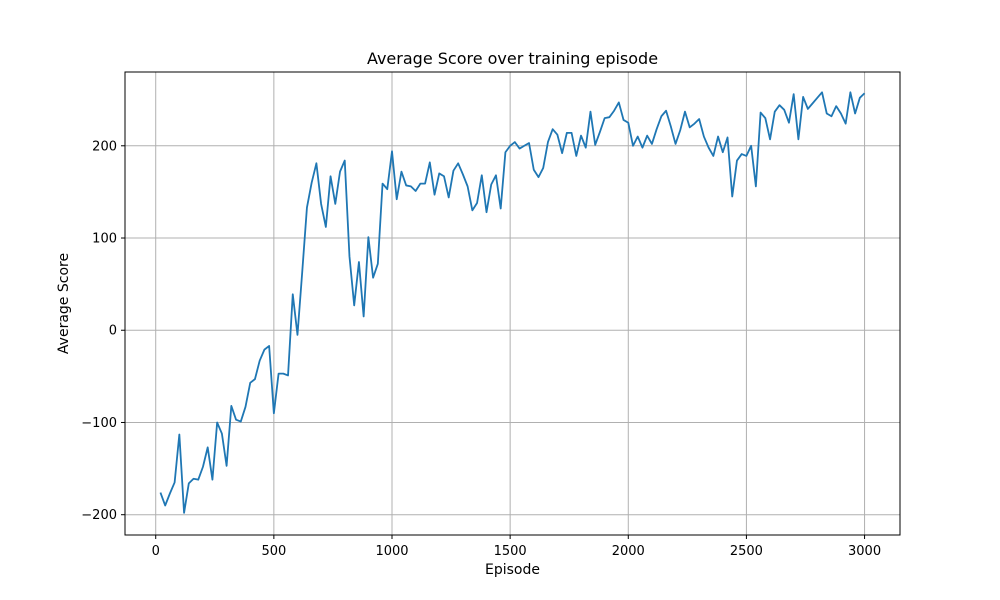 The height and width of the screenshot is (600, 1000). I want to click on y-tick-label: −100, so click(99, 423).